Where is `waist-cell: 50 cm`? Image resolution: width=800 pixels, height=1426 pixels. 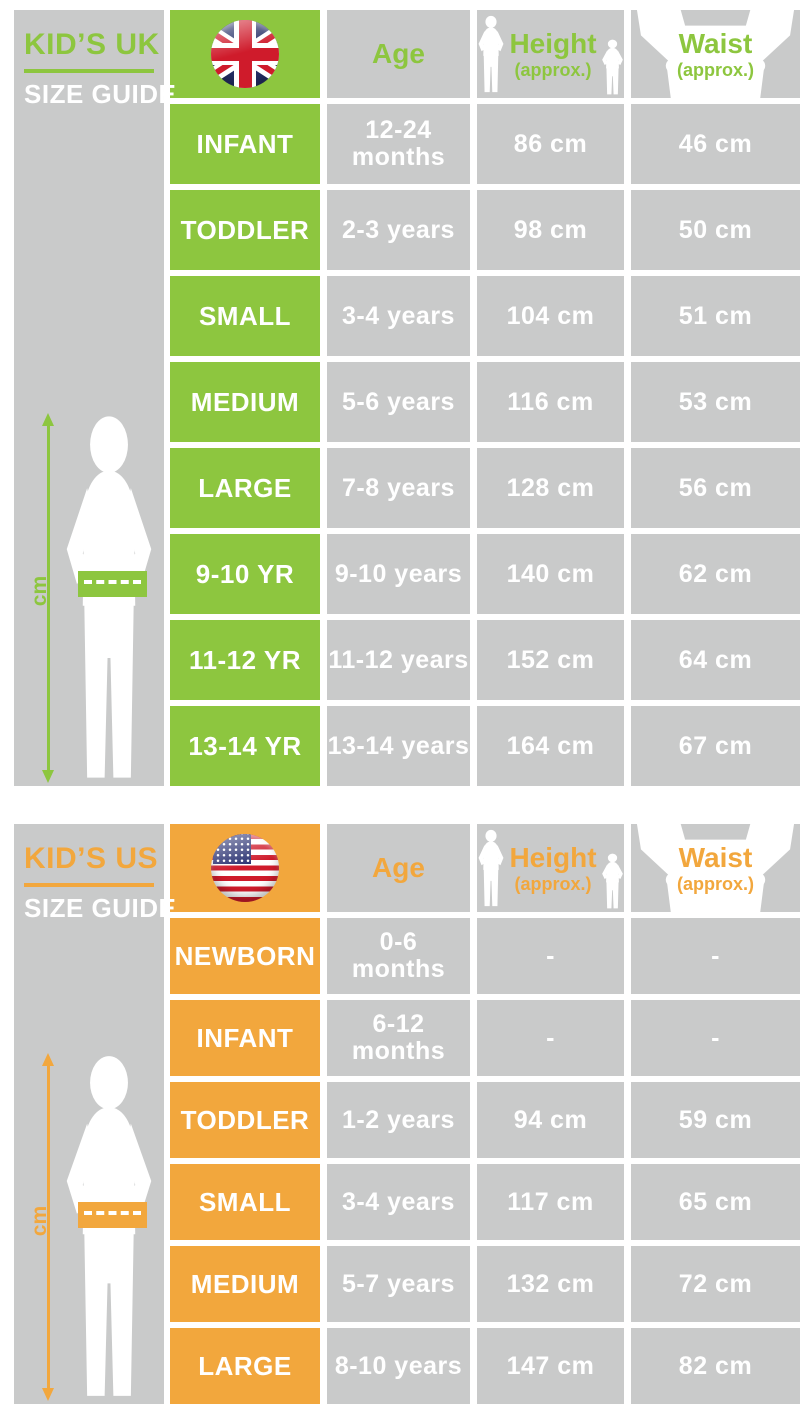 waist-cell: 50 cm is located at coordinates (715, 230).